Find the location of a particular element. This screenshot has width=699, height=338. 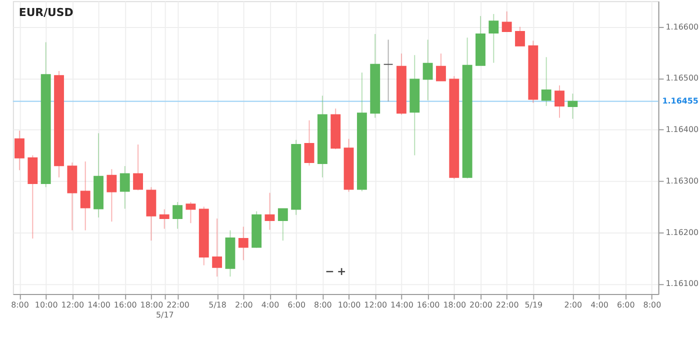

annotation: − is located at coordinates (329, 271).